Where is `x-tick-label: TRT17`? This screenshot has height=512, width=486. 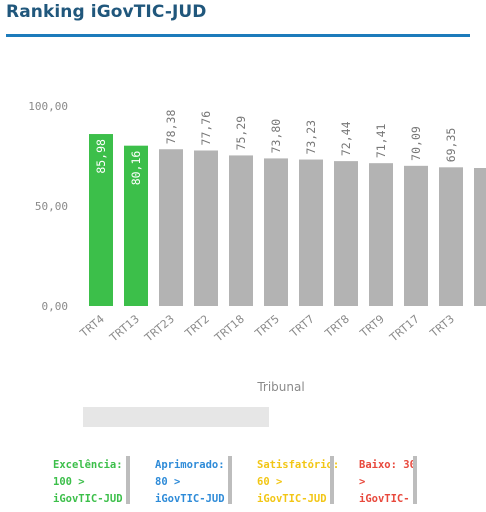 x-tick-label: TRT17 is located at coordinates (404, 328).